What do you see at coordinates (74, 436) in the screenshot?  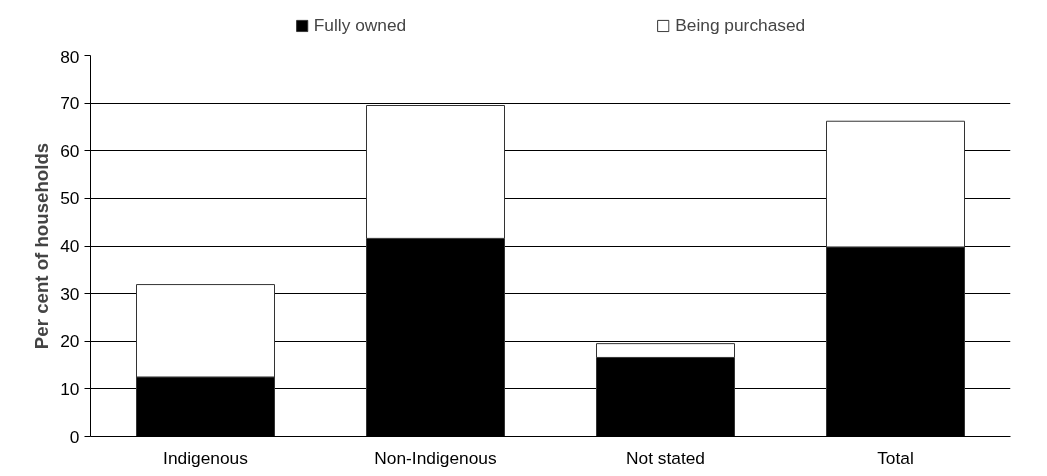 I see `y-tick-label: 0` at bounding box center [74, 436].